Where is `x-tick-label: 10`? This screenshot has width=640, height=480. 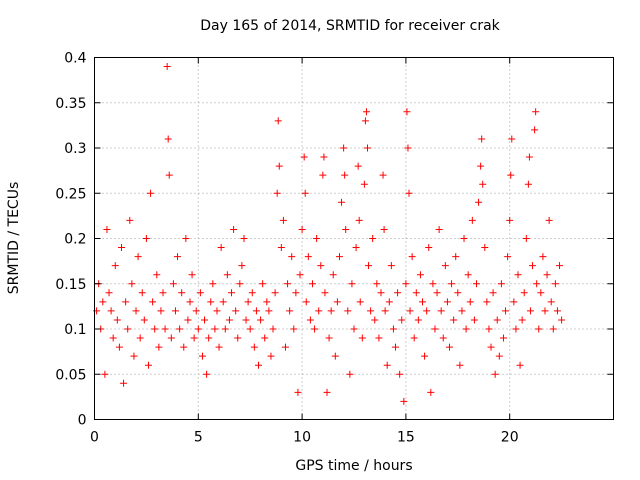 x-tick-label: 10 is located at coordinates (302, 438).